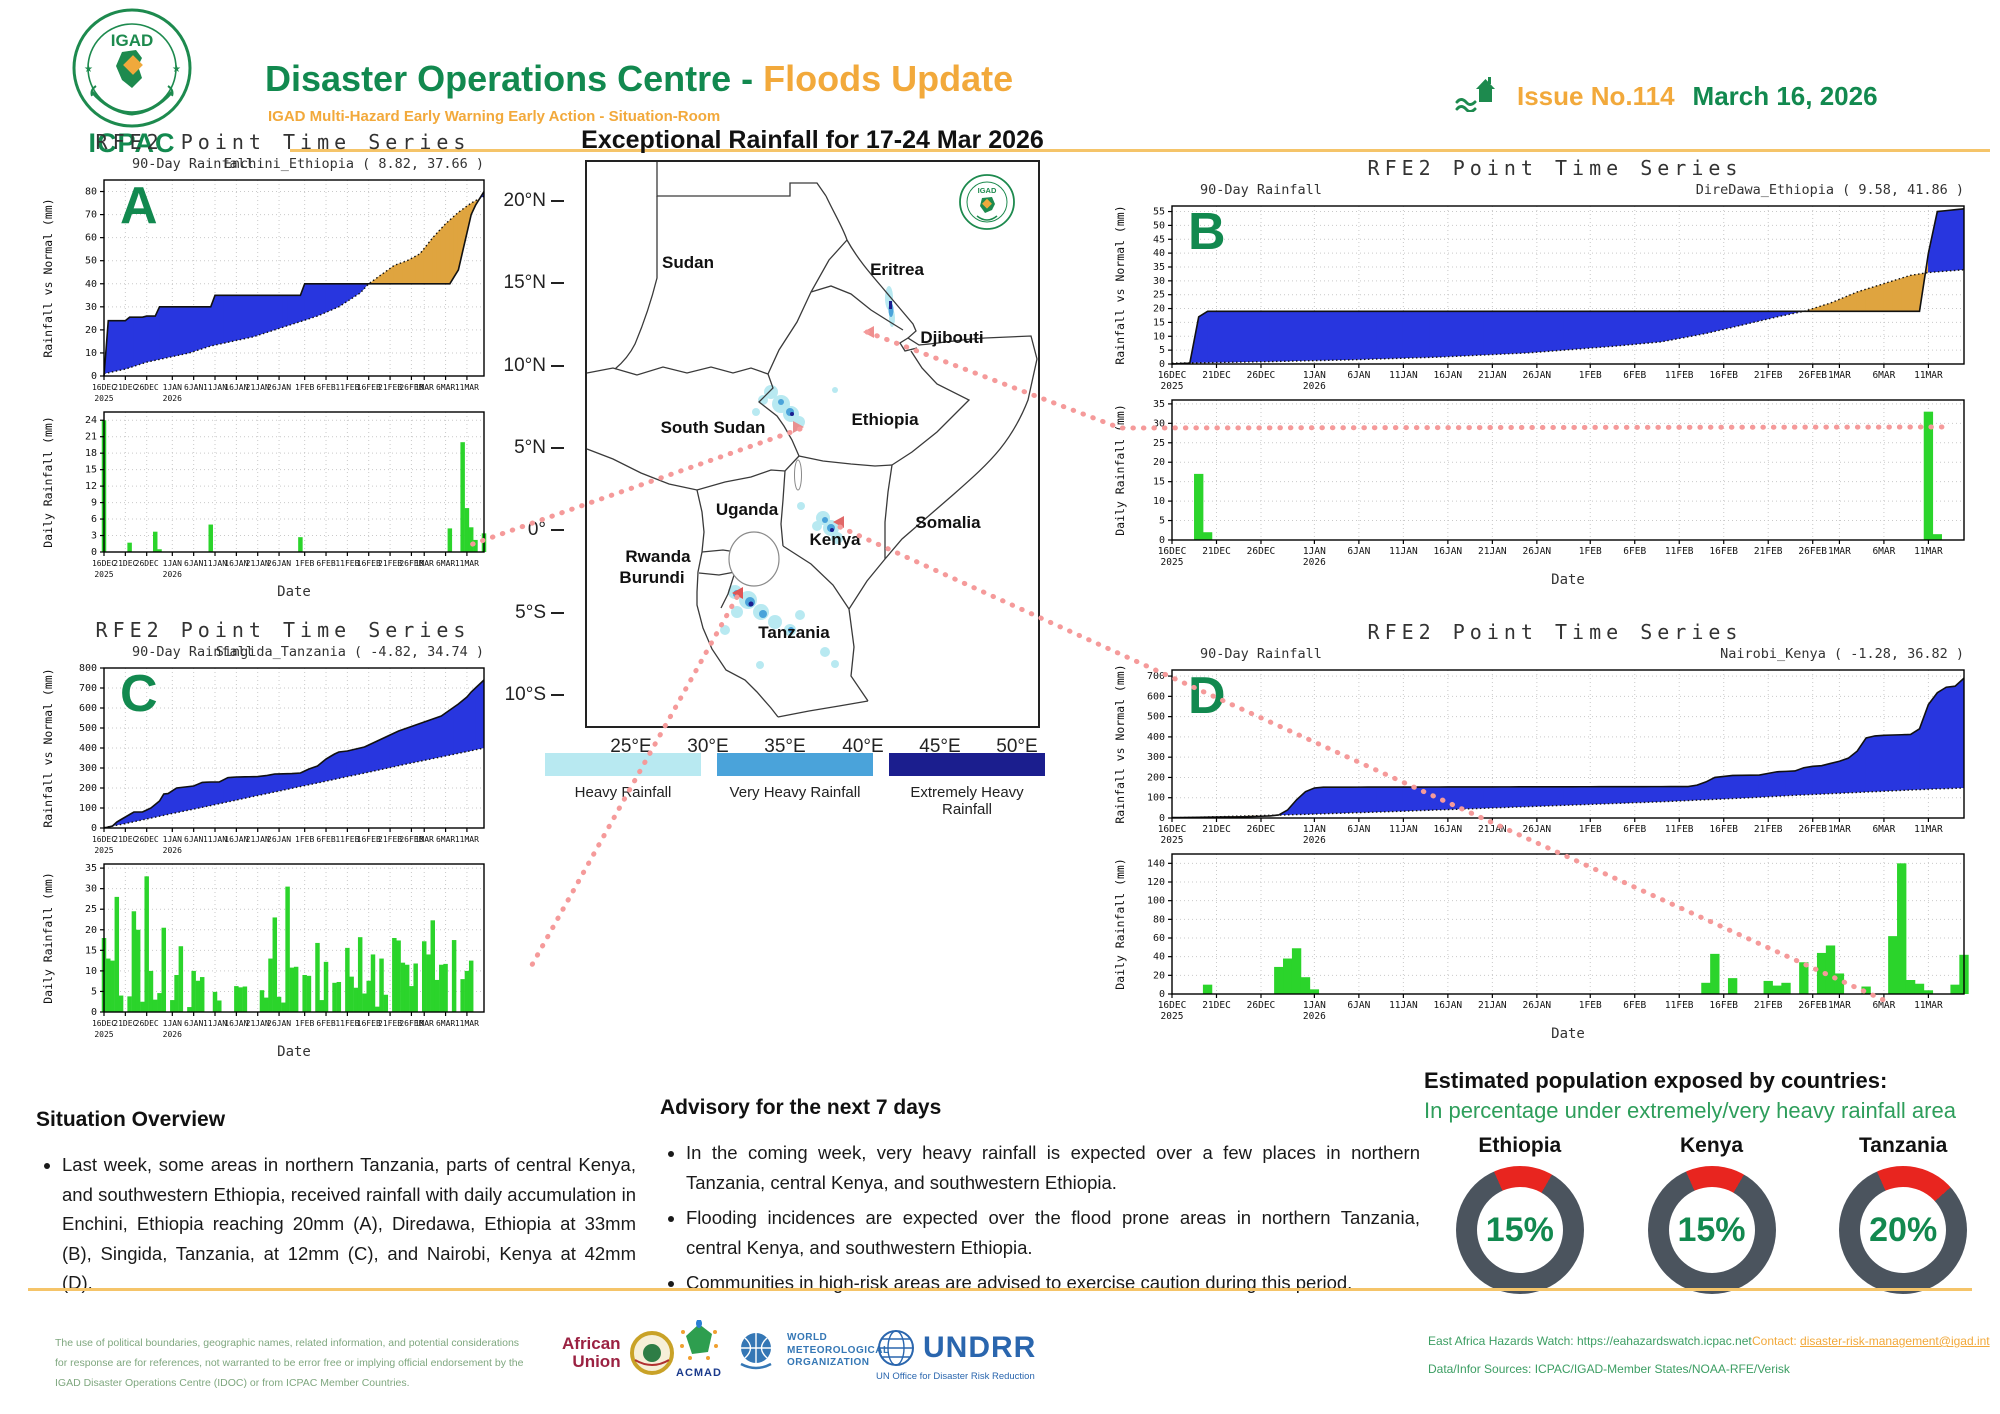 The image size is (2000, 1414). Describe the element at coordinates (532, 201) in the screenshot. I see `map-lat-tick: 20°N` at that location.